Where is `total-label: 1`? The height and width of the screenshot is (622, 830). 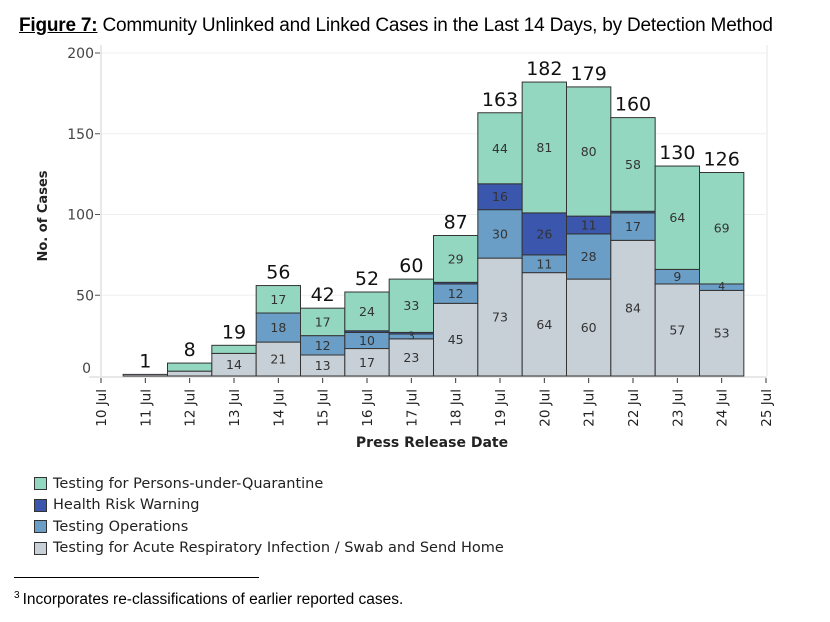
total-label: 1 is located at coordinates (145, 361).